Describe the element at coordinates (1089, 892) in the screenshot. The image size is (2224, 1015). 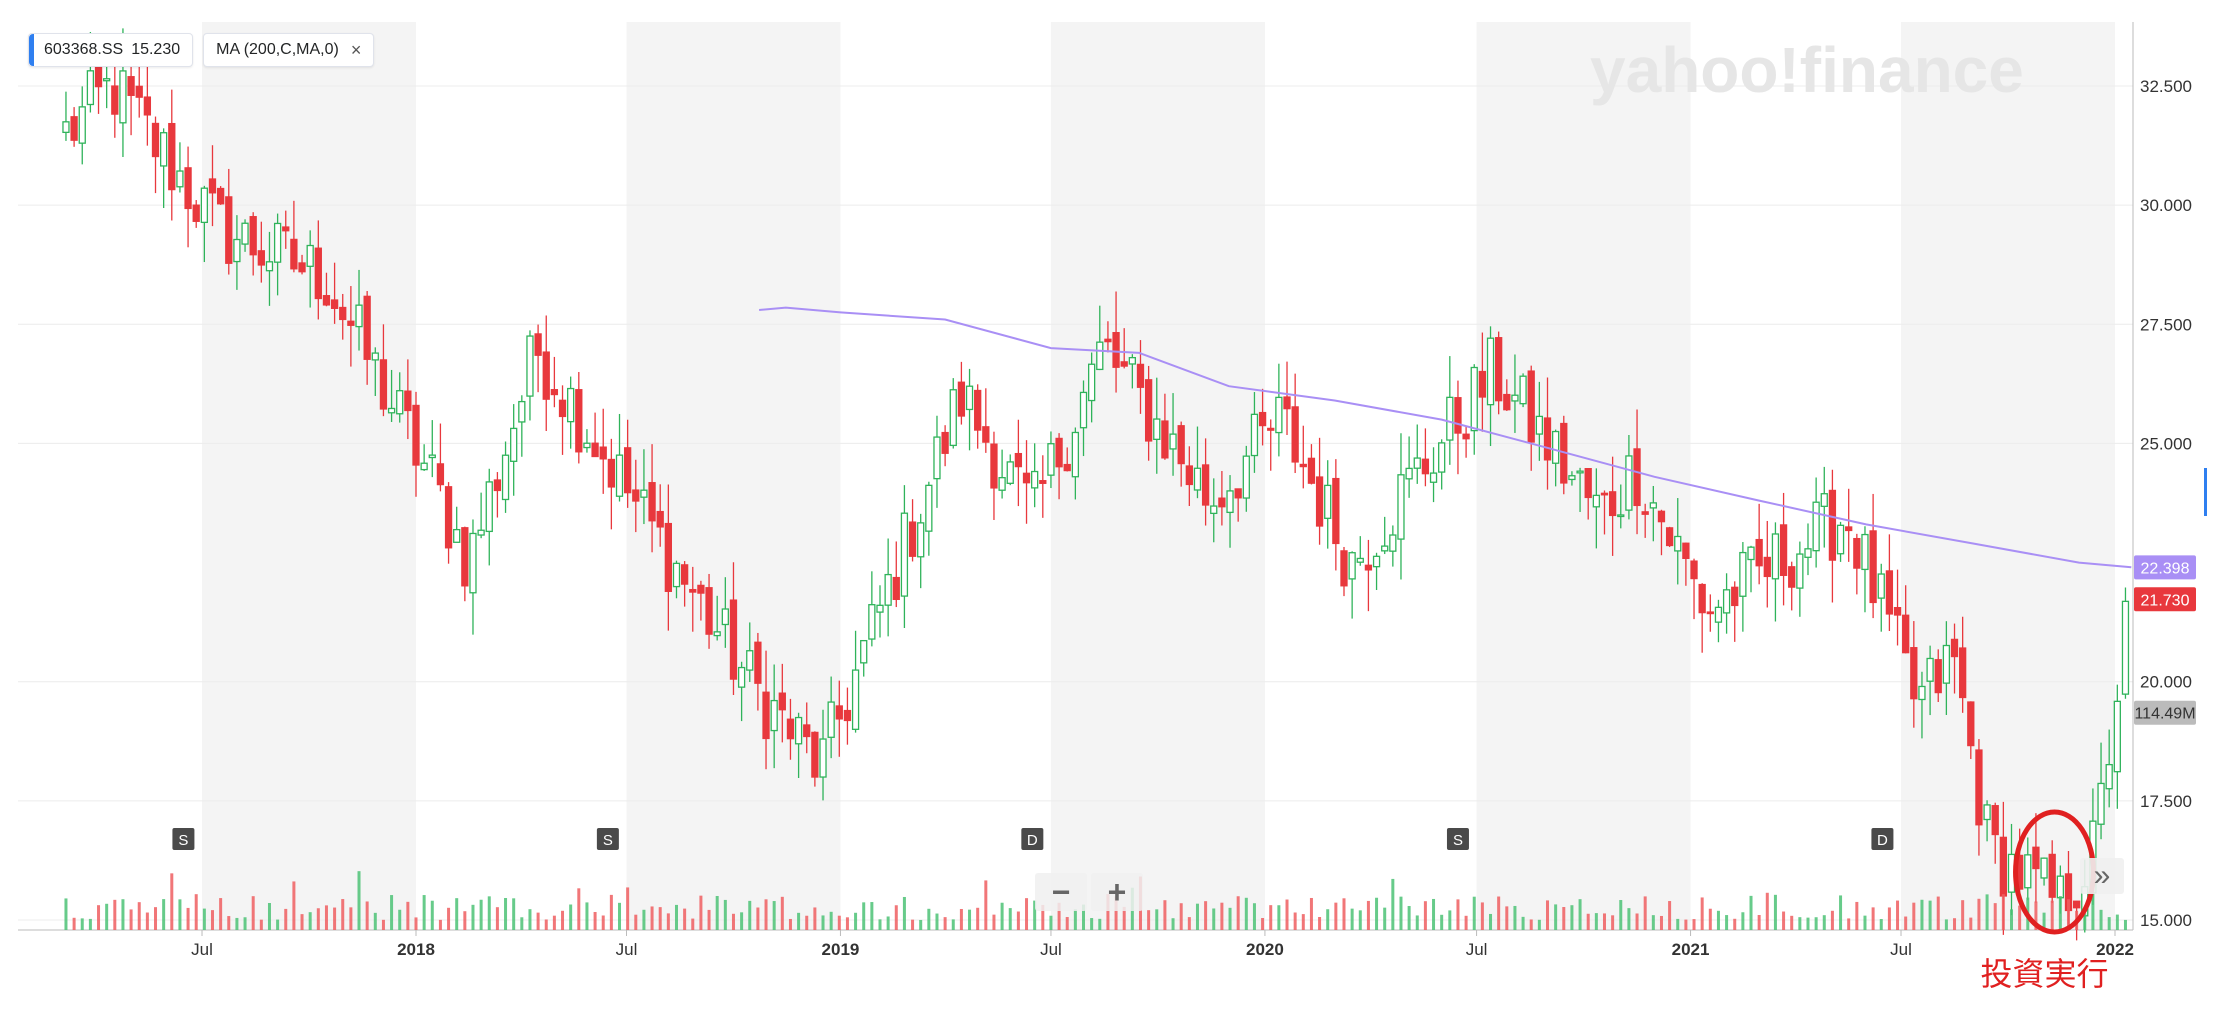
I see `zoom-controls: − +` at that location.